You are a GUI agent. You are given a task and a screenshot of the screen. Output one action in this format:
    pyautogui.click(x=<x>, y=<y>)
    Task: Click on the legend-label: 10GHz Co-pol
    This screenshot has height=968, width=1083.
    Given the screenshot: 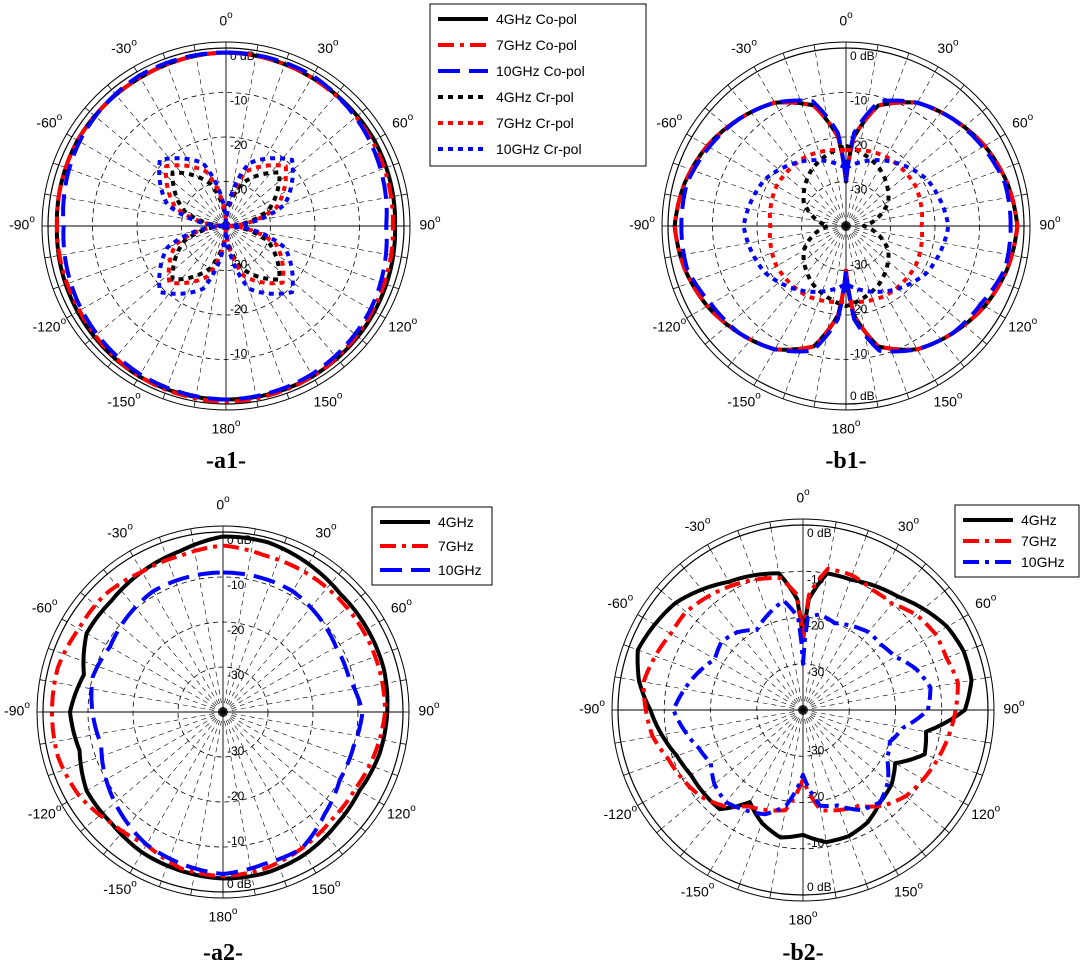 What is the action you would take?
    pyautogui.click(x=540, y=71)
    